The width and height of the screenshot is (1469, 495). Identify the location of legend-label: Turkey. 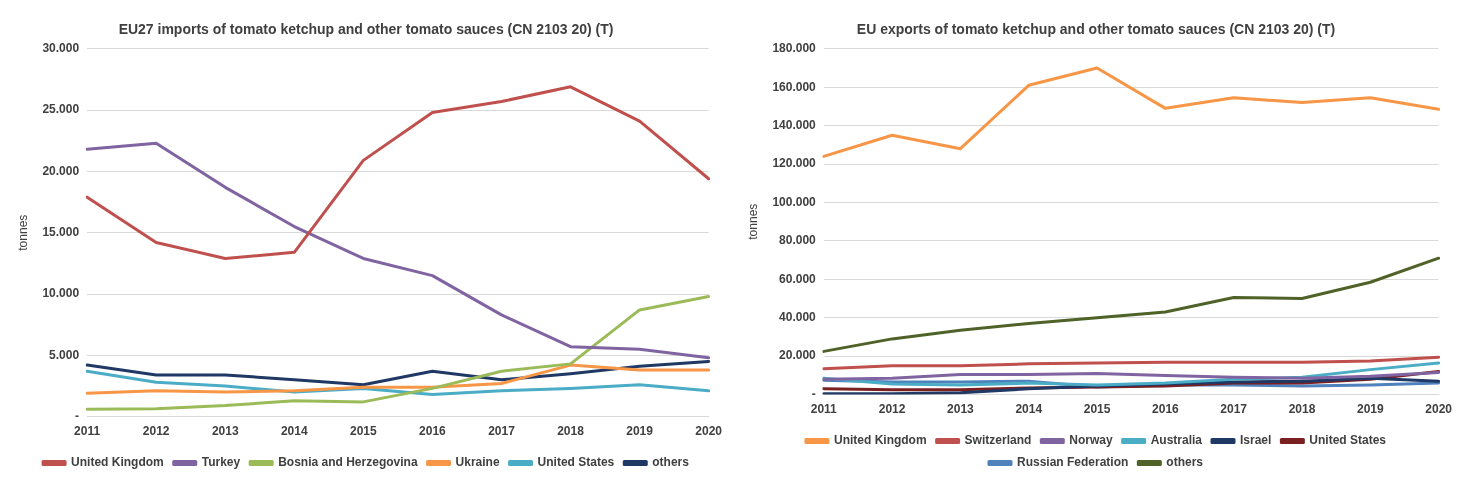
(221, 462).